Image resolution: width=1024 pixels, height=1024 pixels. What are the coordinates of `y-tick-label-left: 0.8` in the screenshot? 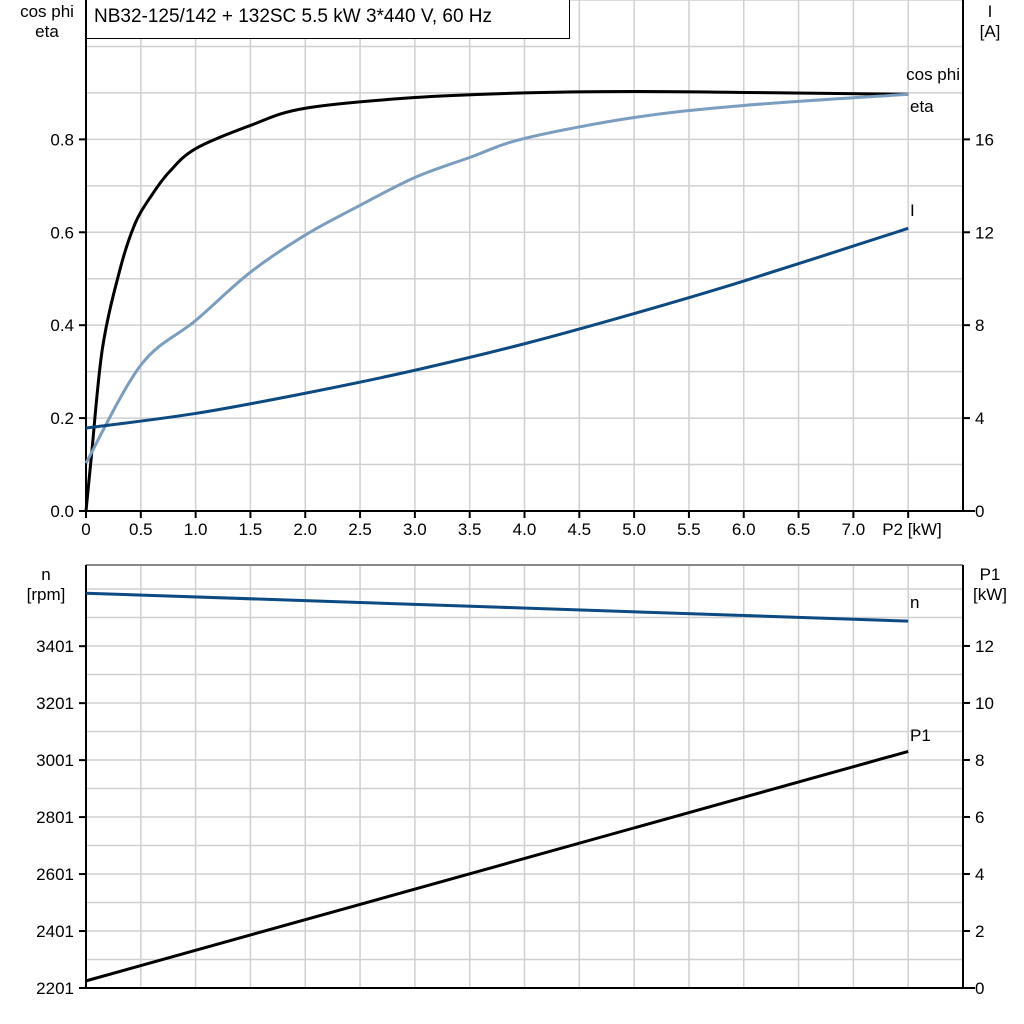 It's located at (62, 139).